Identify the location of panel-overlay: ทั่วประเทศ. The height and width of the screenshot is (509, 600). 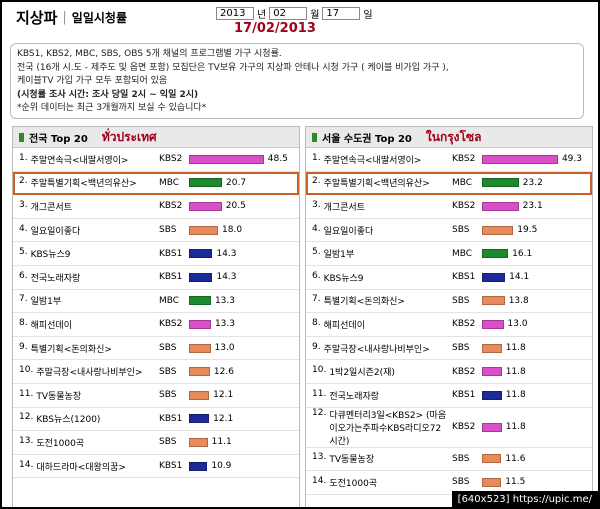
(129, 136).